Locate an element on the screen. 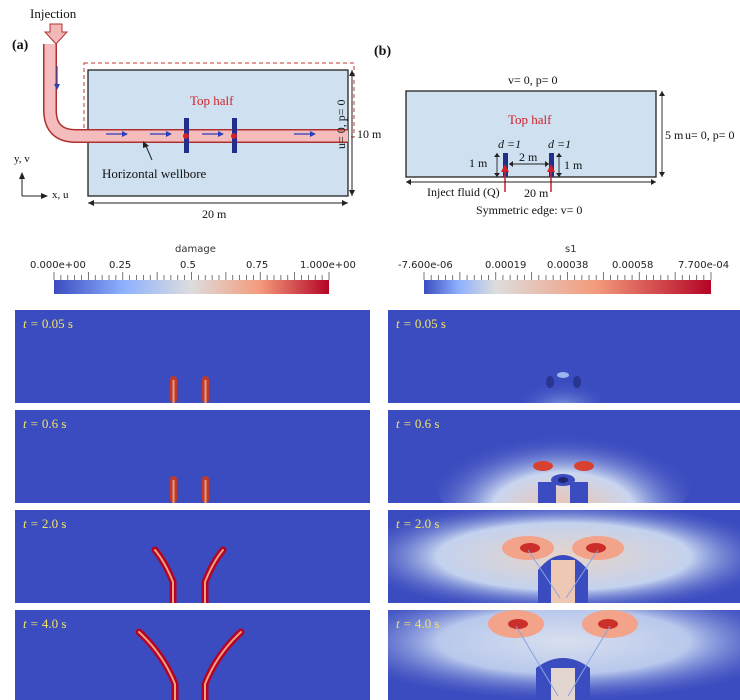 This screenshot has width=740, height=700. panel-b-diagram is located at coordinates (535, 141).